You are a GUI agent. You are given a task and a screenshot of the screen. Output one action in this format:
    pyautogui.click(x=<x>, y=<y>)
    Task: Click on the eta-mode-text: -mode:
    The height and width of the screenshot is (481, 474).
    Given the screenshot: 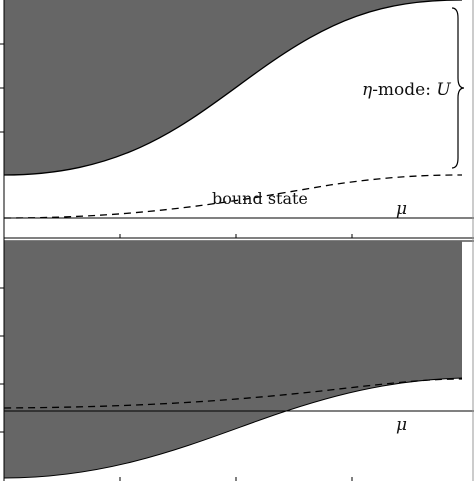 What is the action you would take?
    pyautogui.click(x=404, y=90)
    